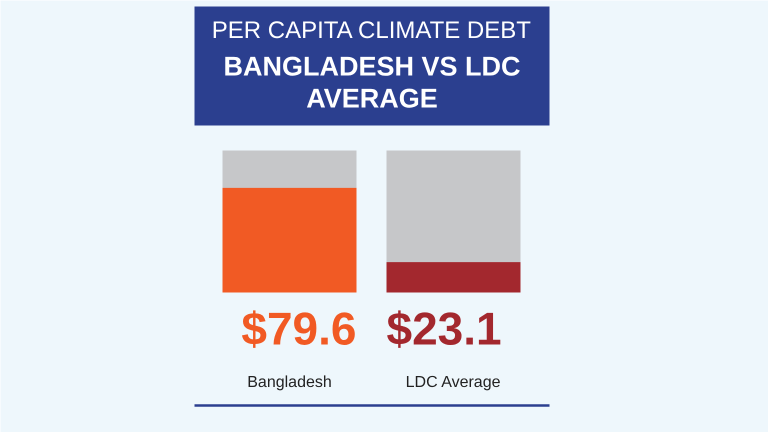 Image resolution: width=768 pixels, height=432 pixels. I want to click on data-label: $79.6, so click(299, 328).